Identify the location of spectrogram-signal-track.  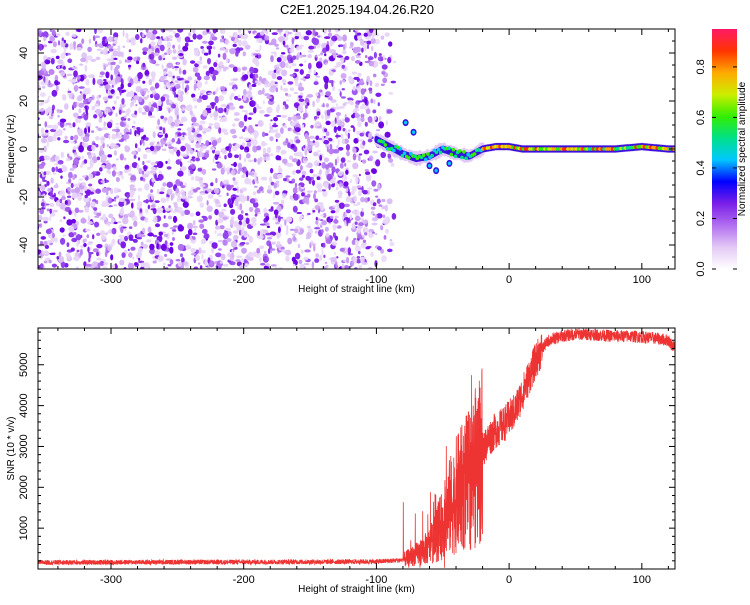
(525, 146).